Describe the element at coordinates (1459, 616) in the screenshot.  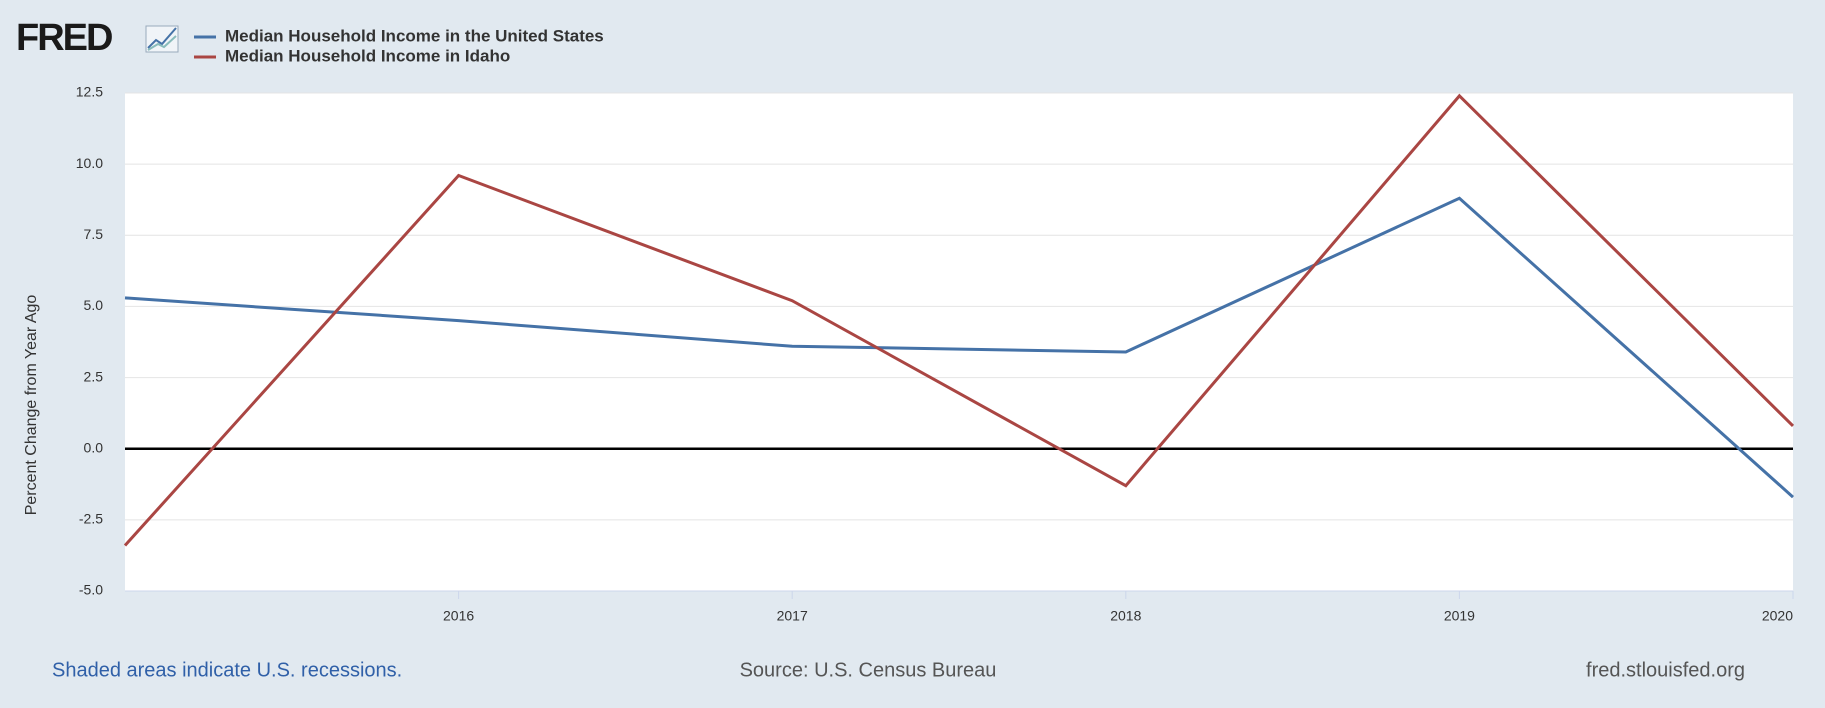
I see `x-tick-label: 2019` at that location.